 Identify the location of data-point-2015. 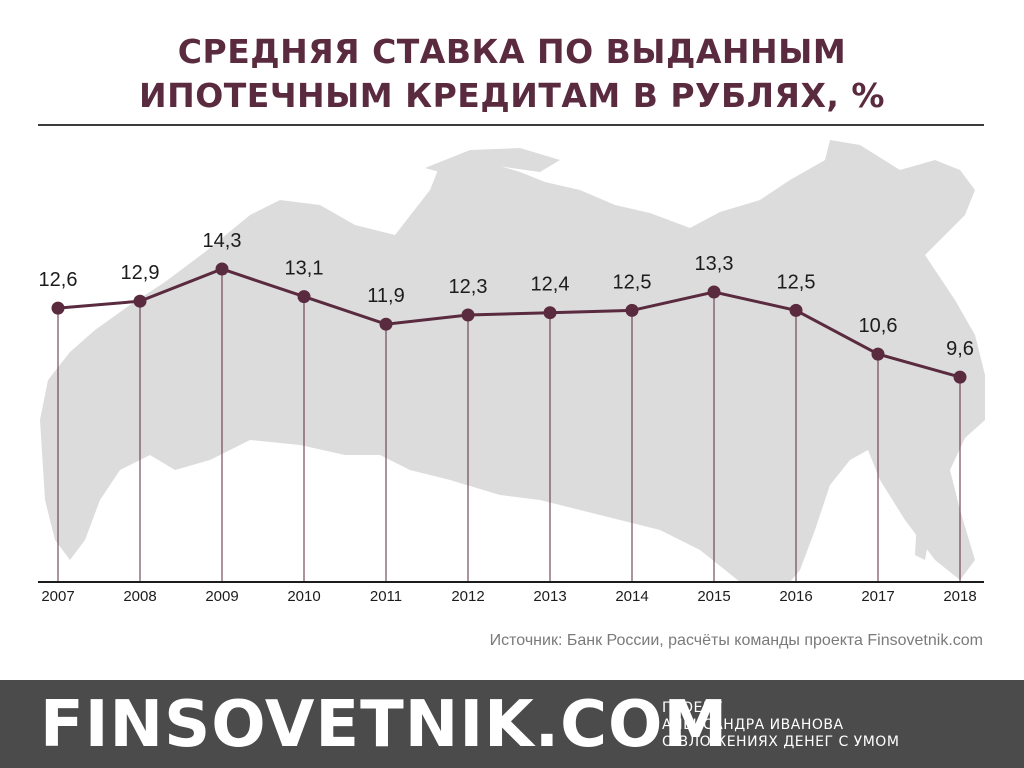
(714, 292).